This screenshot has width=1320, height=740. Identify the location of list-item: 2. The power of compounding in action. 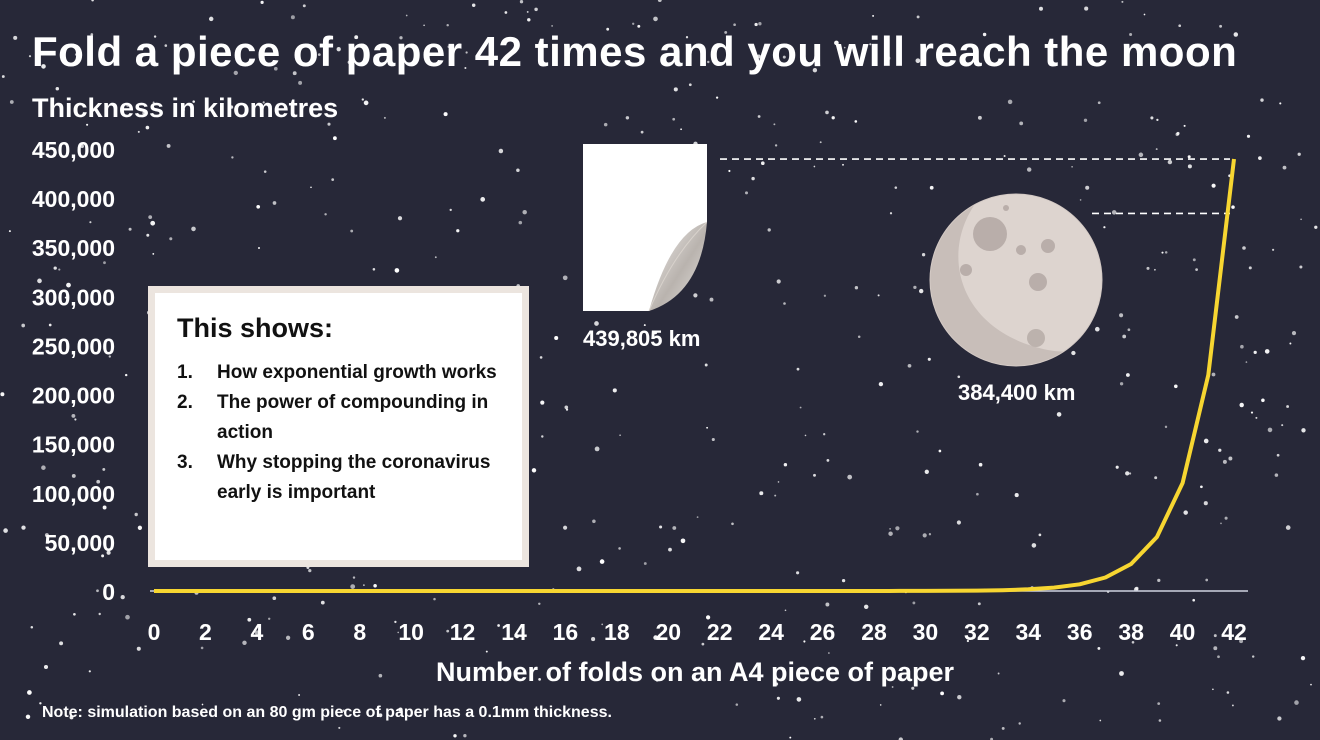
(340, 418).